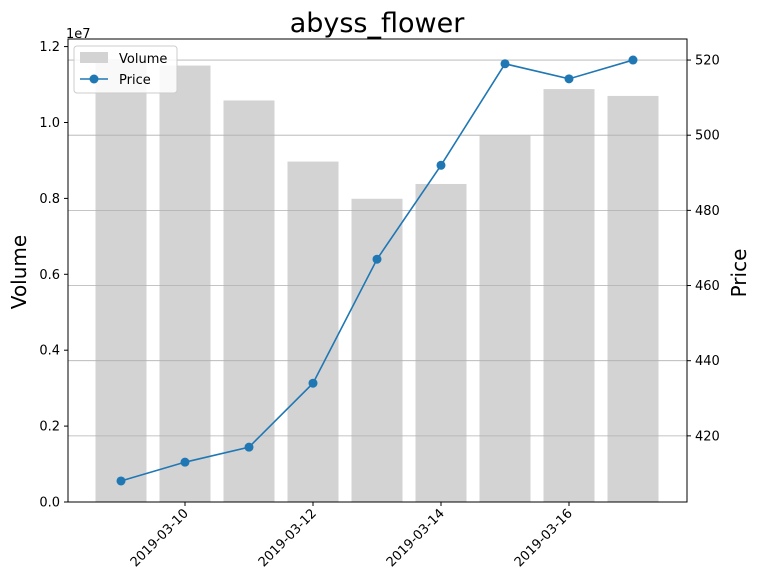  What do you see at coordinates (49, 47) in the screenshot?
I see `left-tick-label: 1.2` at bounding box center [49, 47].